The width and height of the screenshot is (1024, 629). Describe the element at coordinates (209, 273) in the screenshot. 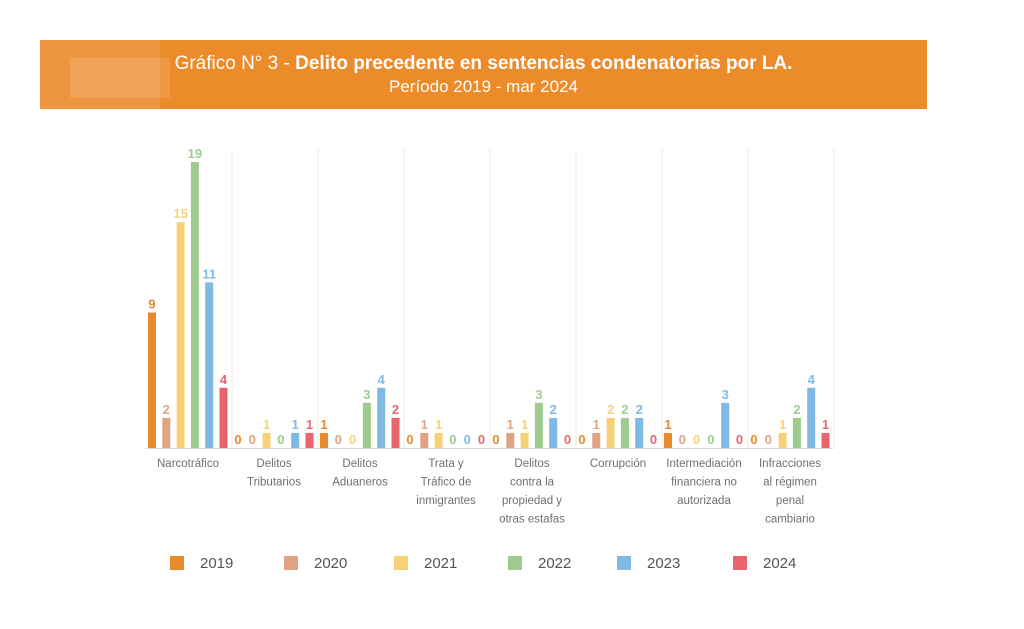

I see `data-label-2023: 11` at that location.